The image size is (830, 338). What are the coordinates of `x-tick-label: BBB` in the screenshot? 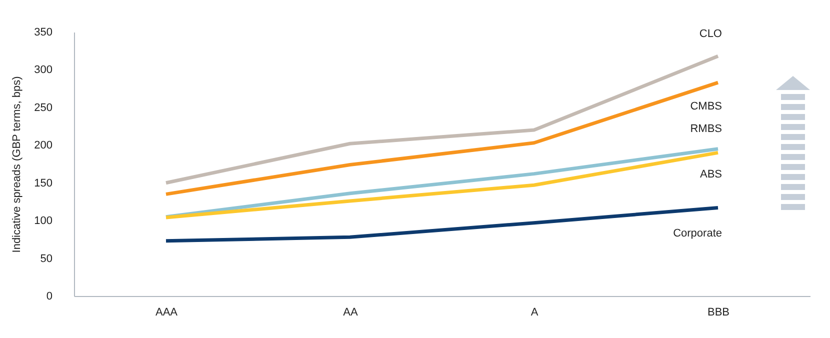 It's located at (718, 312).